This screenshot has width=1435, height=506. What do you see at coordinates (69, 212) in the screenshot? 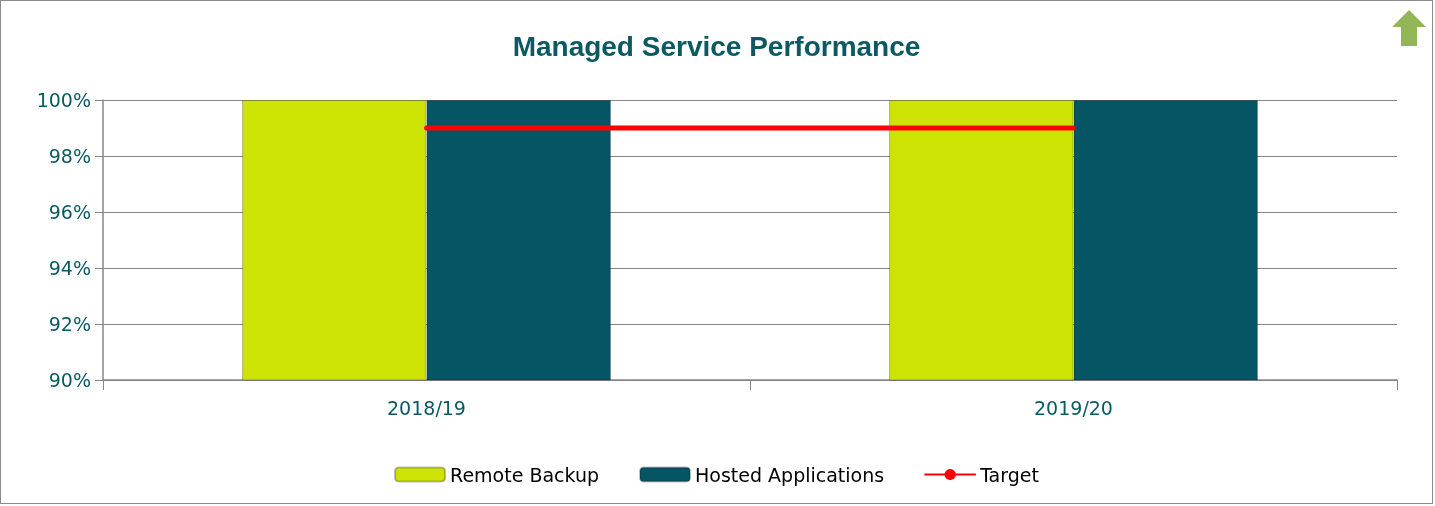
I see `y-tick-label: 96%` at bounding box center [69, 212].